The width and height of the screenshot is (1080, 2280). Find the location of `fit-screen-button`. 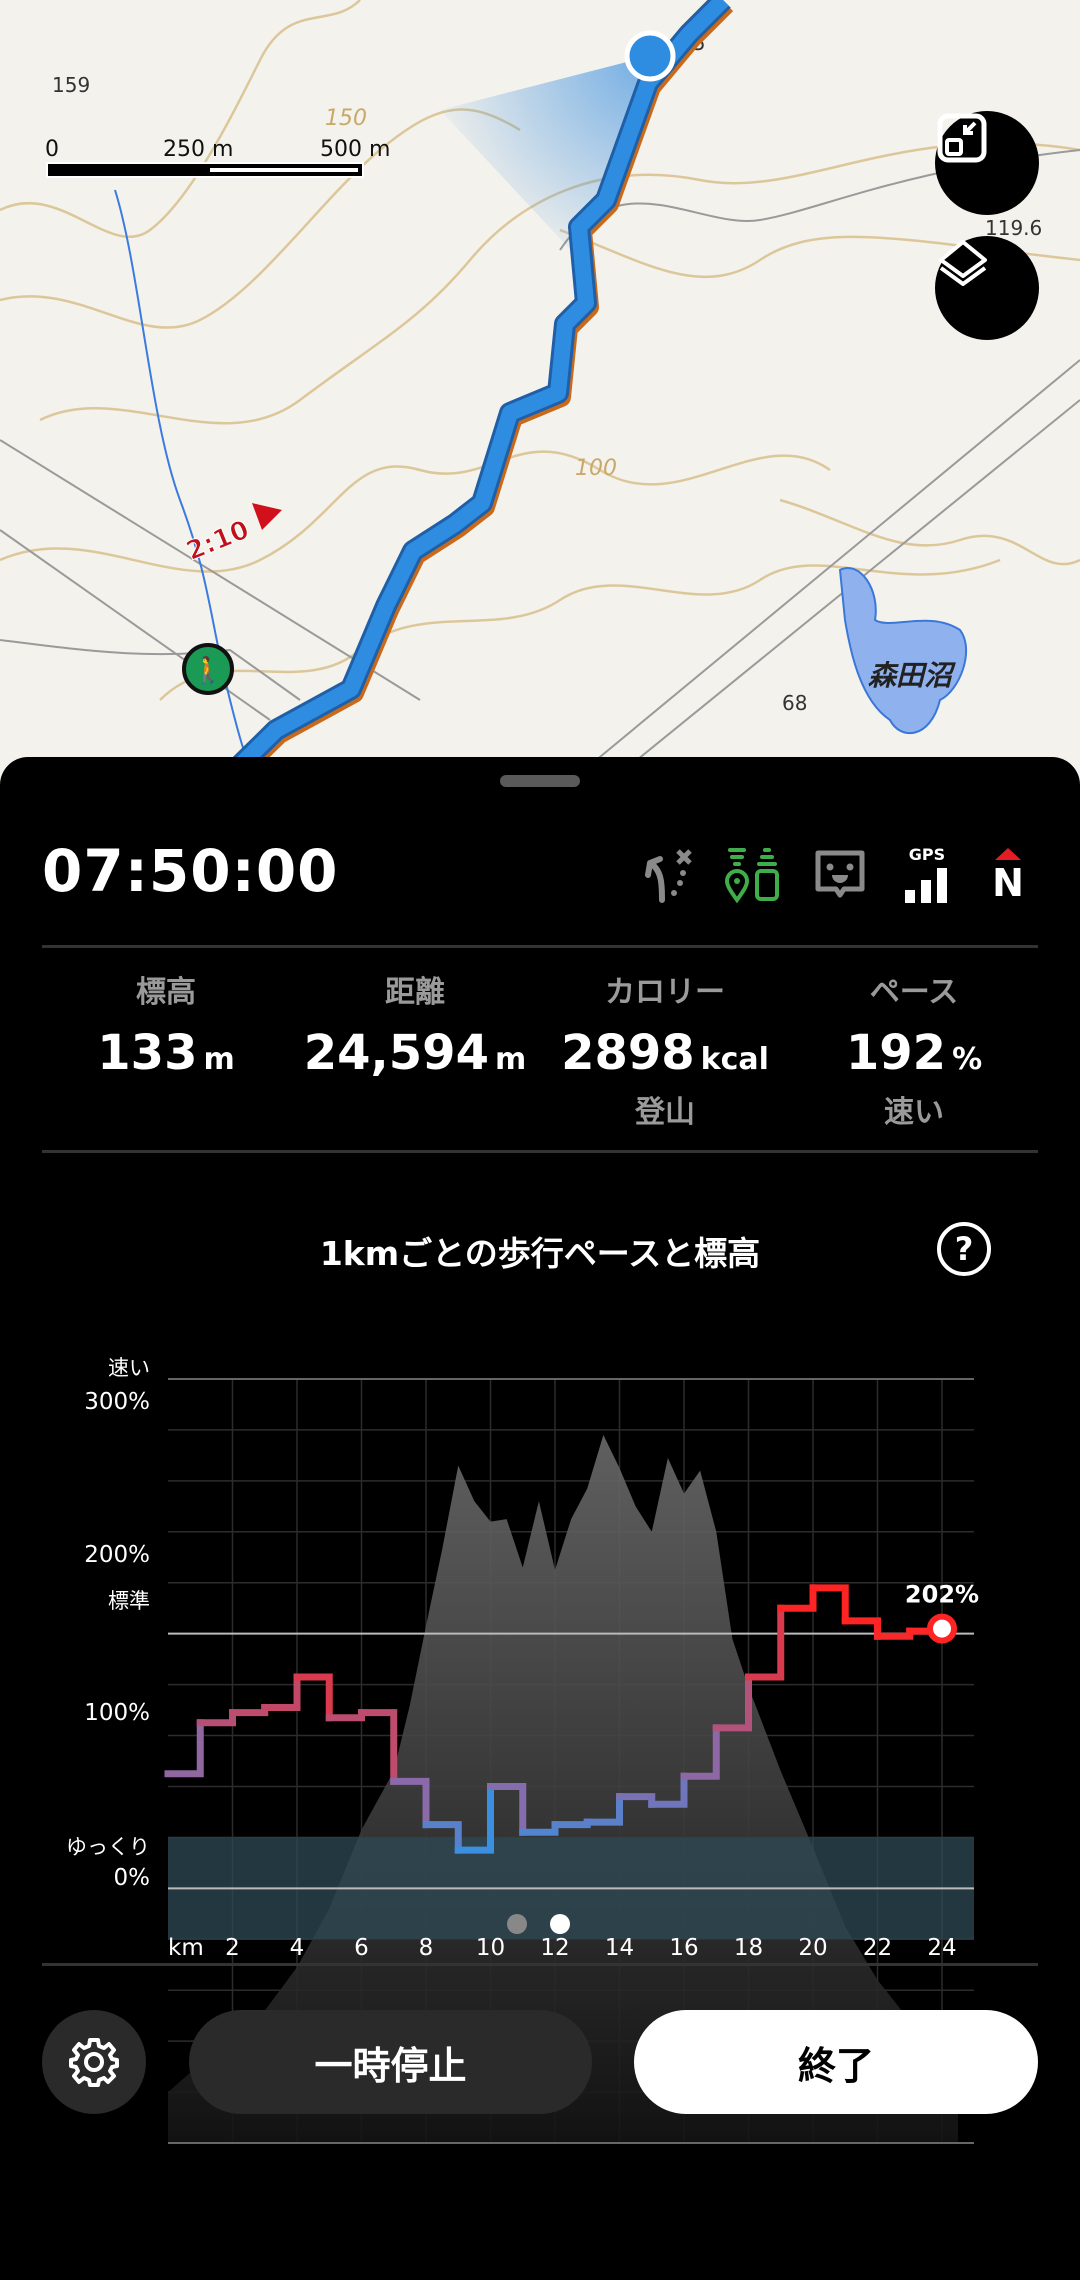

fit-screen-button is located at coordinates (987, 163).